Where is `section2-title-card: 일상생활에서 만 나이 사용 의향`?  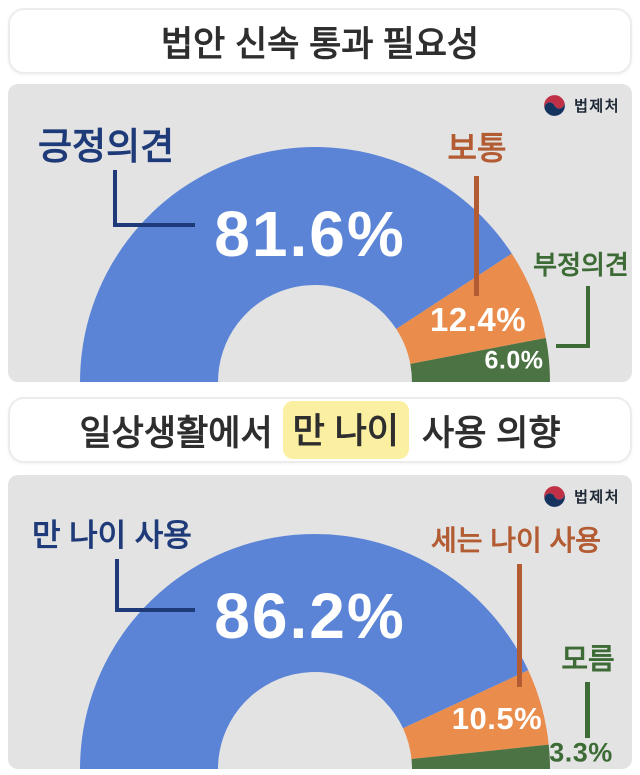
section2-title-card: 일상생활에서 만 나이 사용 의향 is located at coordinates (320, 430).